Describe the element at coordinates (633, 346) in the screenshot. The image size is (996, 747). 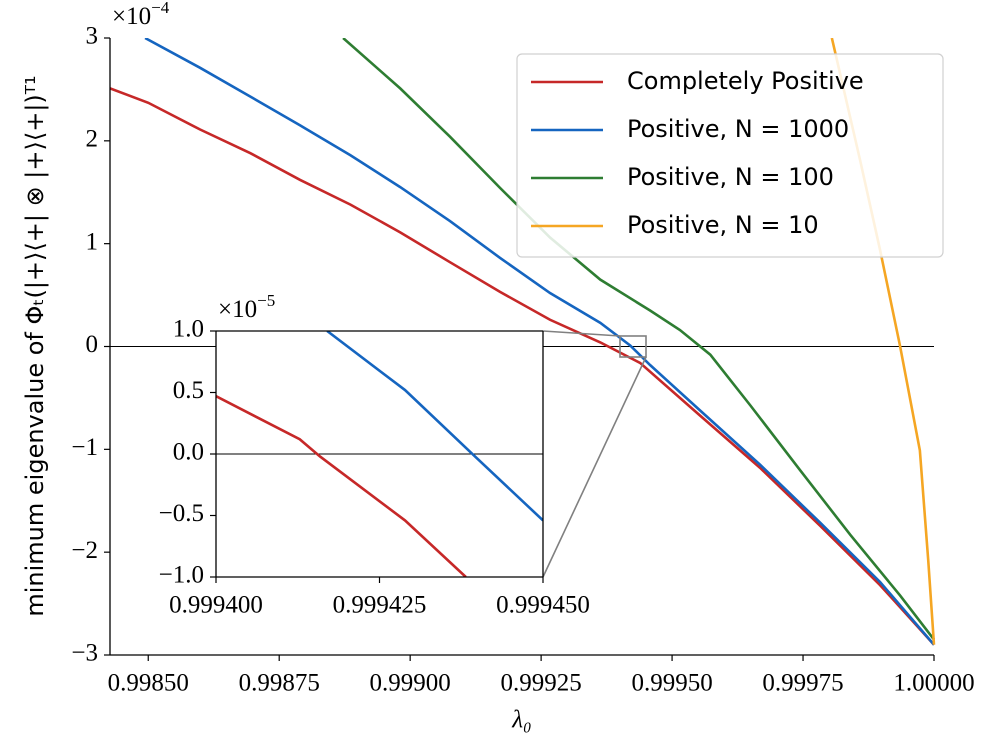
I see `zoom-box` at that location.